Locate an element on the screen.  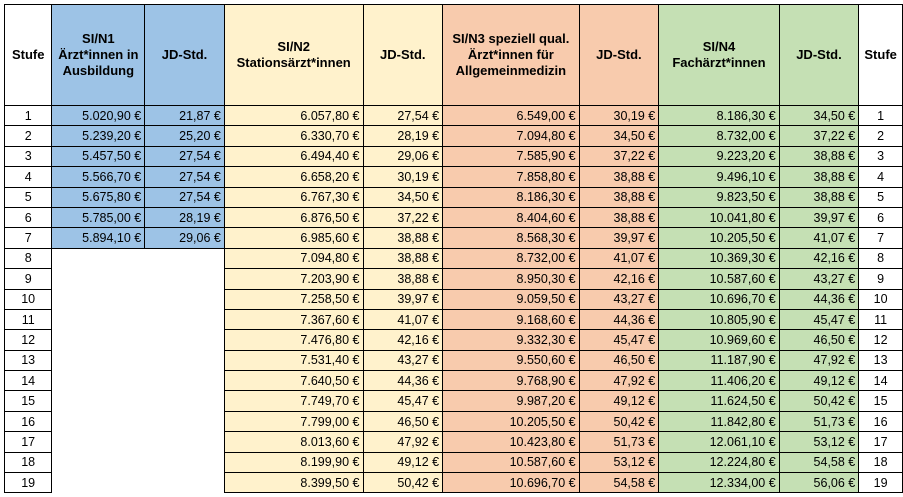
cell-n4-jd: 38,88 € is located at coordinates (819, 177).